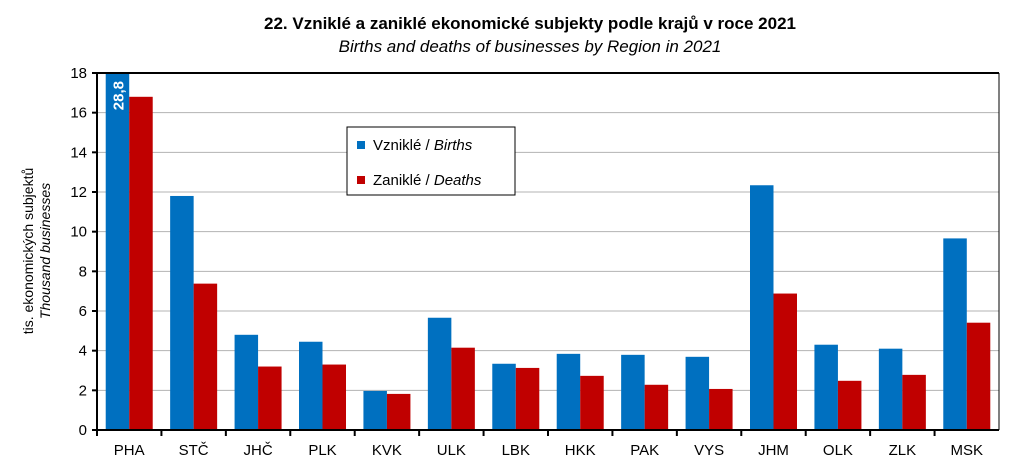  I want to click on x-tick-label: ZLK, so click(903, 450).